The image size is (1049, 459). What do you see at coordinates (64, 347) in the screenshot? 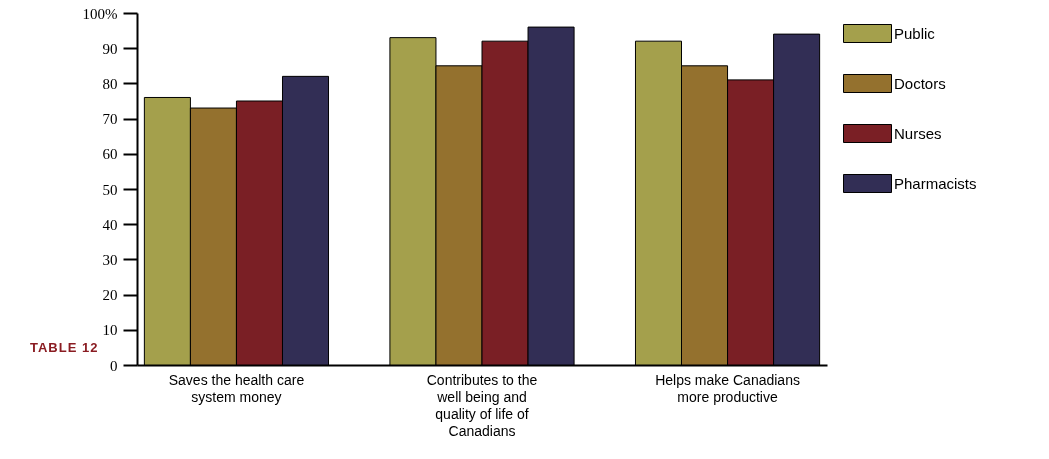
I see `caption: TABLE 12` at bounding box center [64, 347].